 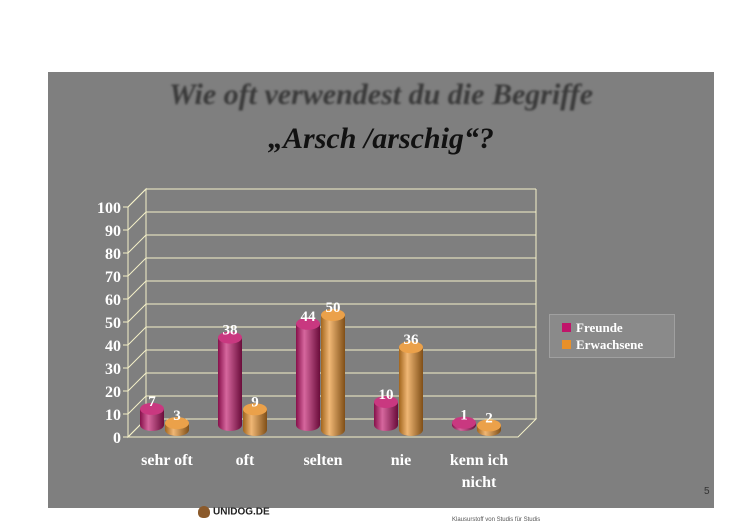 What do you see at coordinates (464, 416) in the screenshot?
I see `data-label-freunde-4: 1` at bounding box center [464, 416].